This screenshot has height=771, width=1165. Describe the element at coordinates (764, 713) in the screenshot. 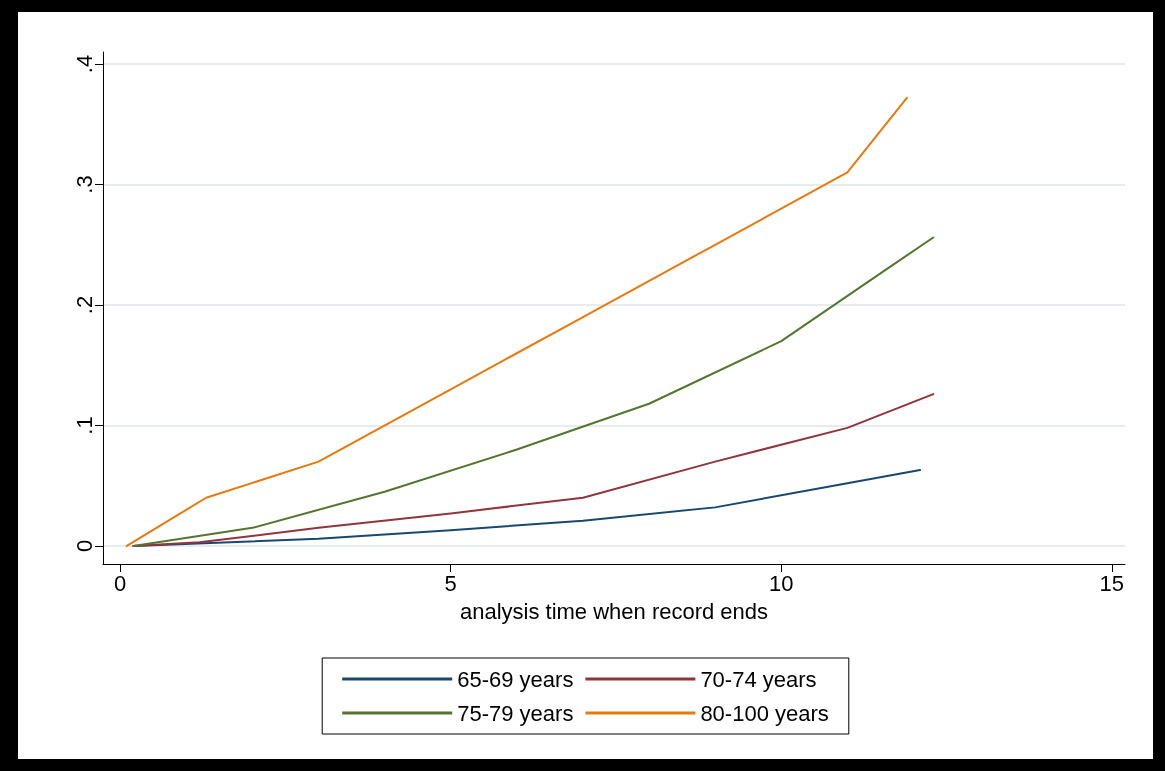

I see `legend-label: 80-100 years` at that location.